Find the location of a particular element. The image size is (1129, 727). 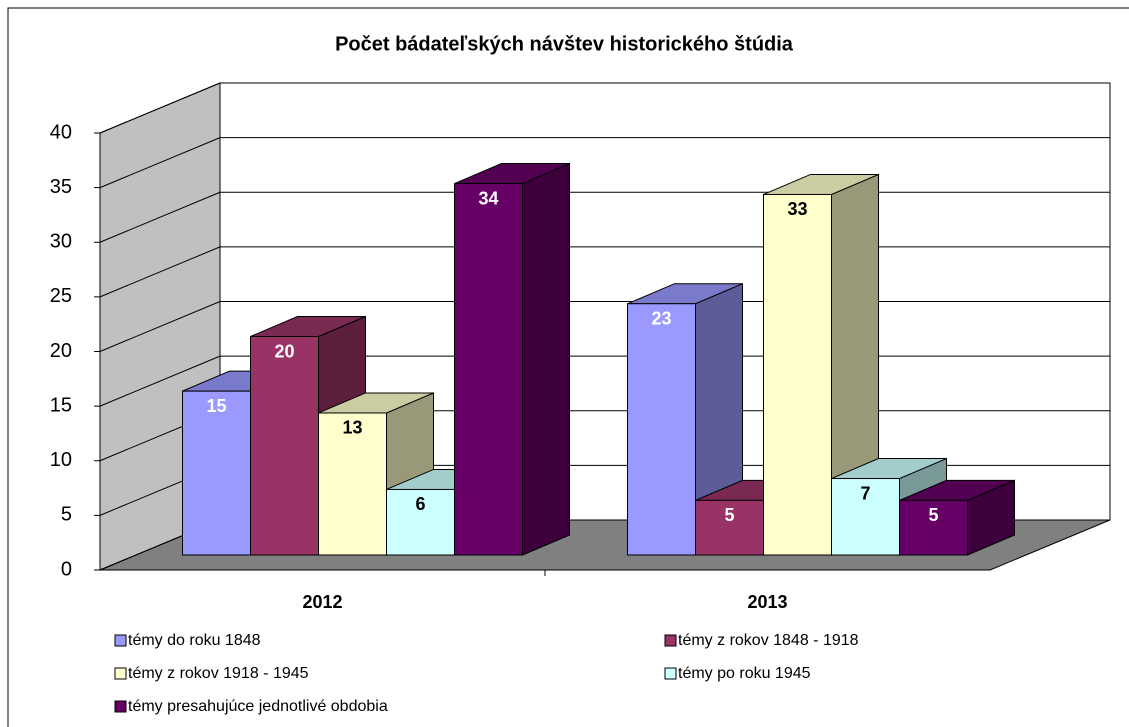

data-label: 33 is located at coordinates (797, 209).